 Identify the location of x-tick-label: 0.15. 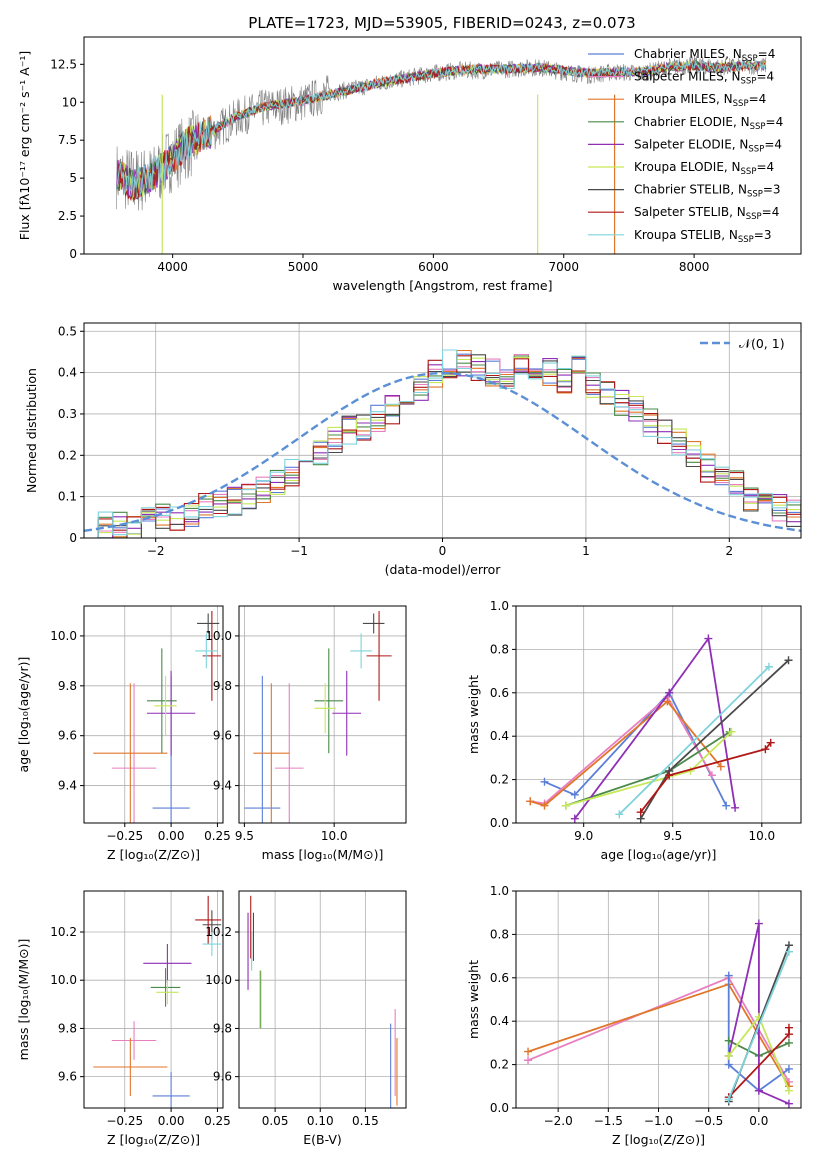
(365, 1121).